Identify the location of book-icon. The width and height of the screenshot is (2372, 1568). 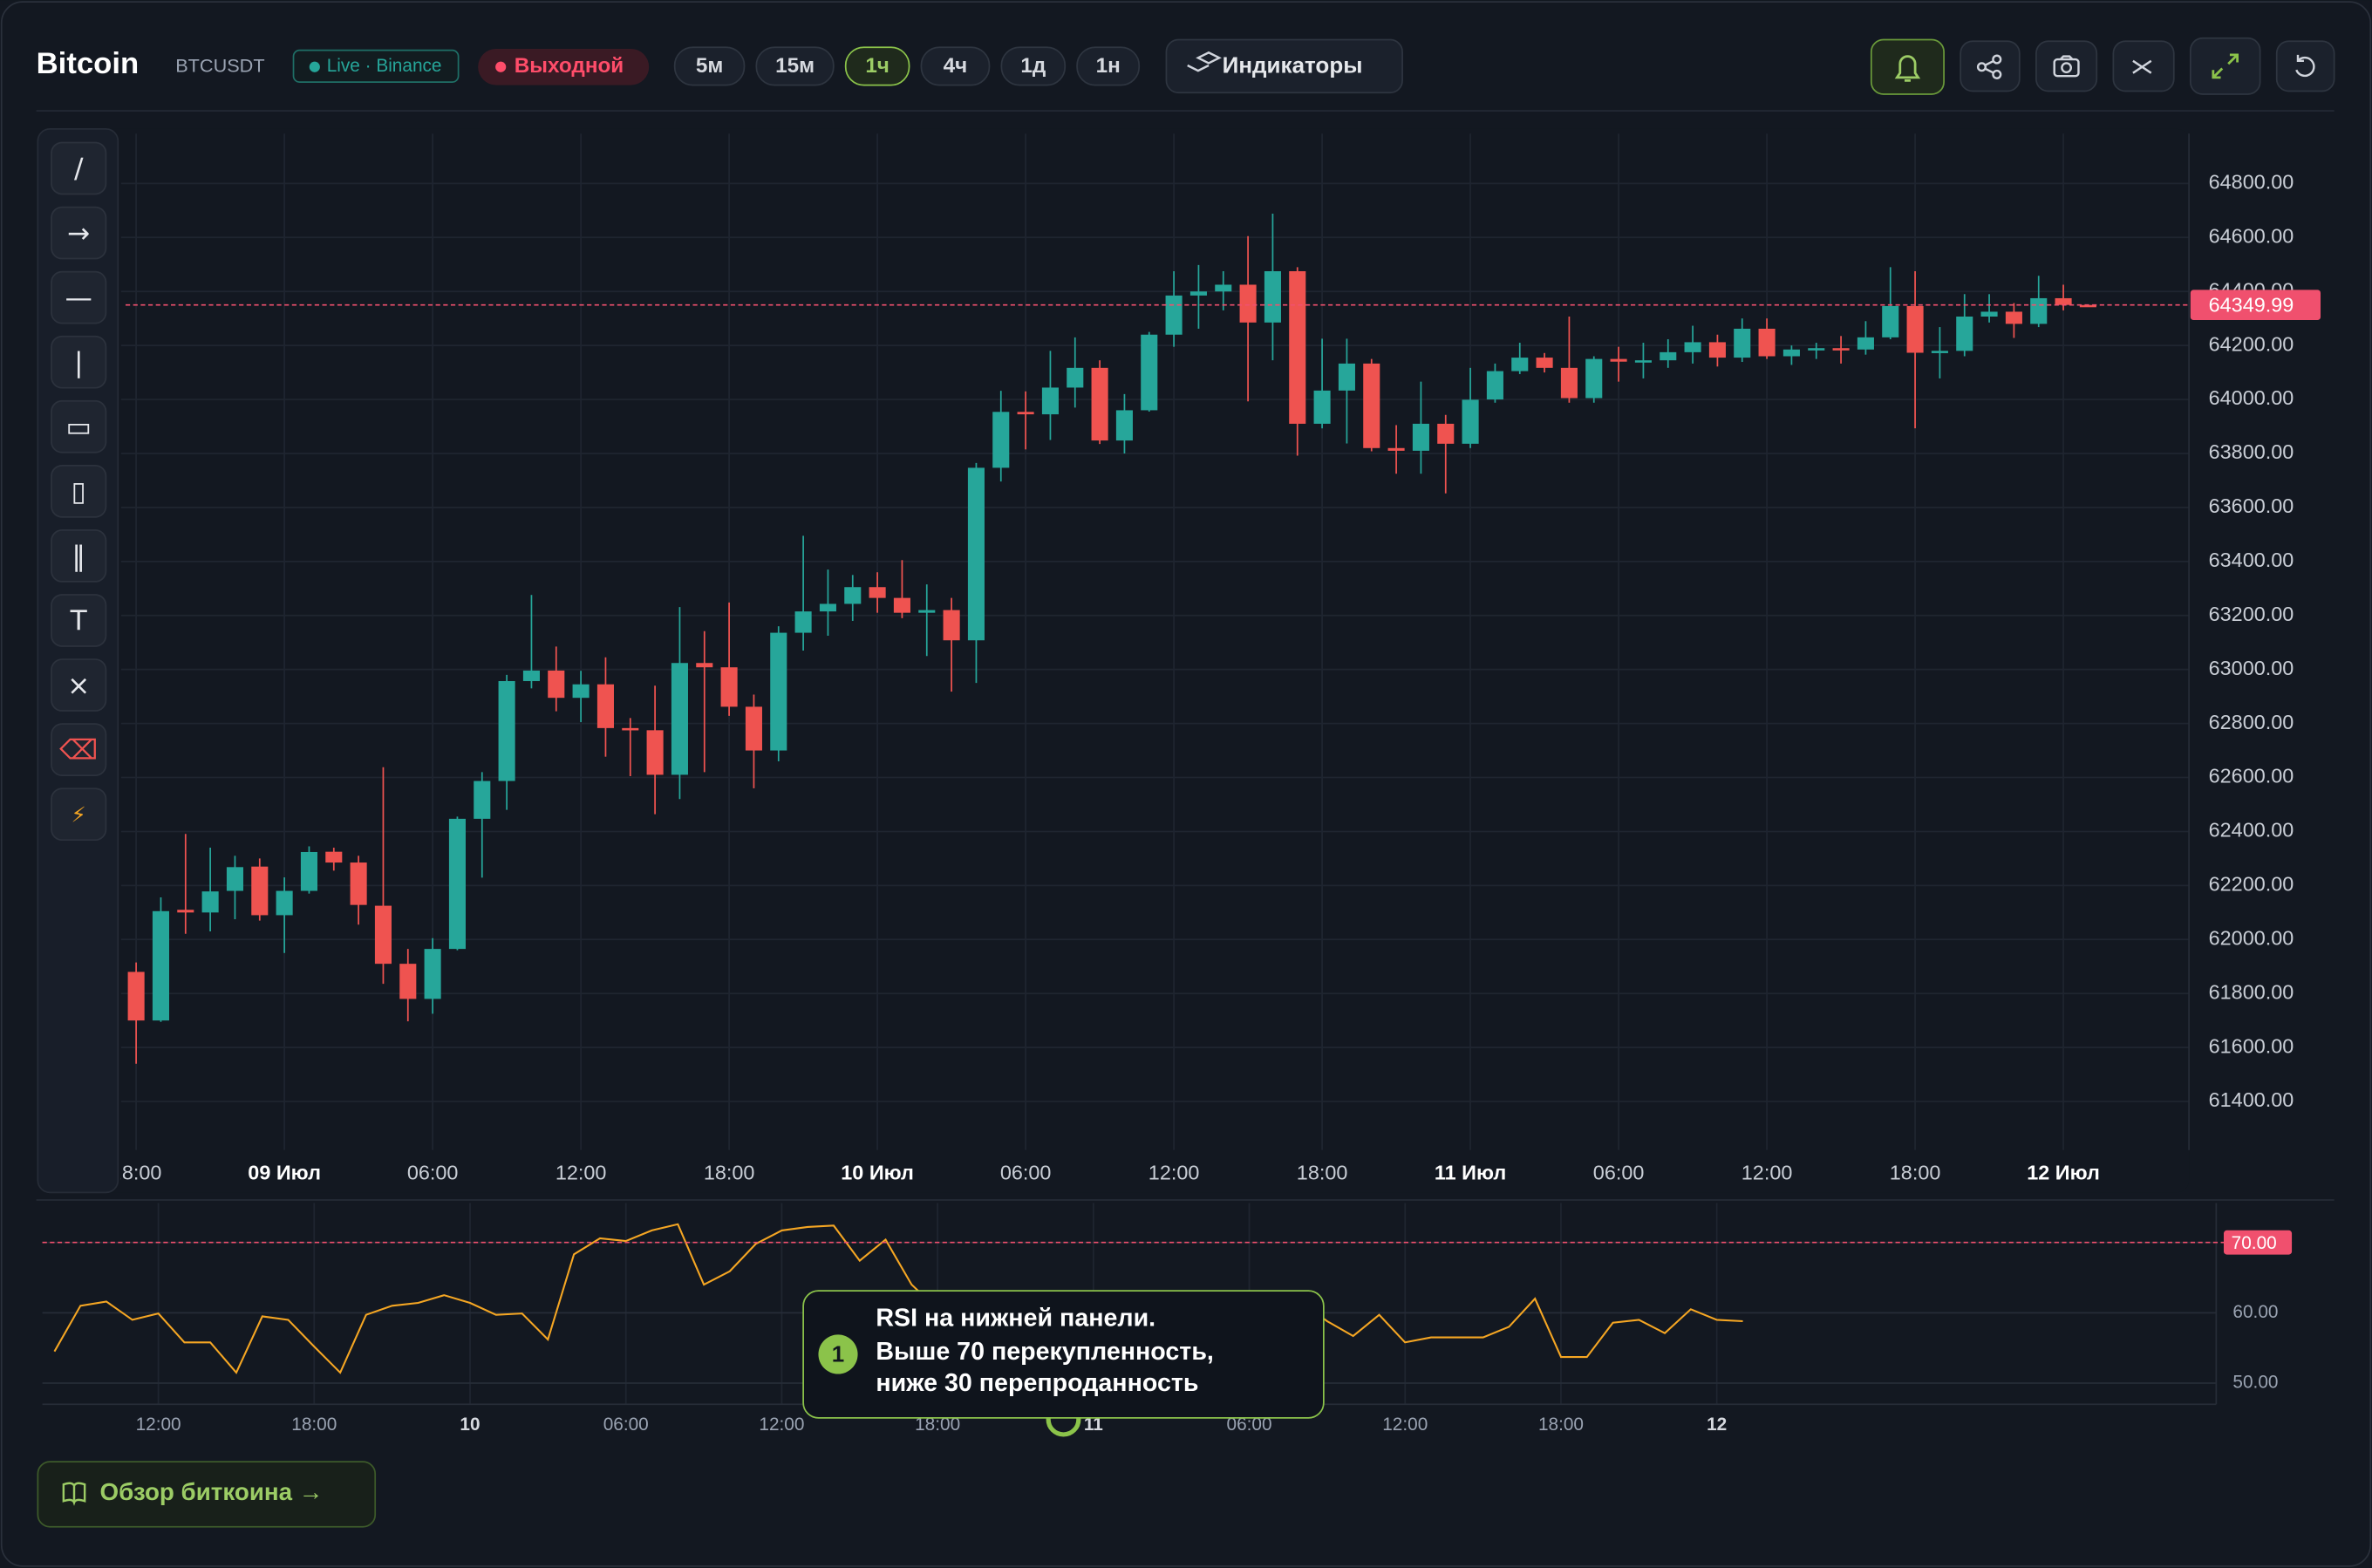
(74, 1494).